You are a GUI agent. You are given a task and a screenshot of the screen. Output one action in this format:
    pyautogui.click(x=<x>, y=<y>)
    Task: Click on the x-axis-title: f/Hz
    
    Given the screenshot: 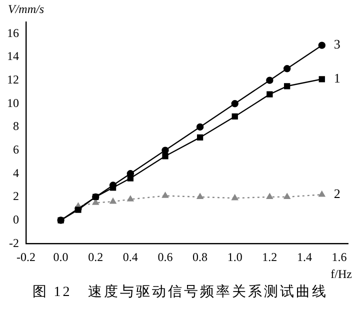 What is the action you would take?
    pyautogui.click(x=341, y=274)
    